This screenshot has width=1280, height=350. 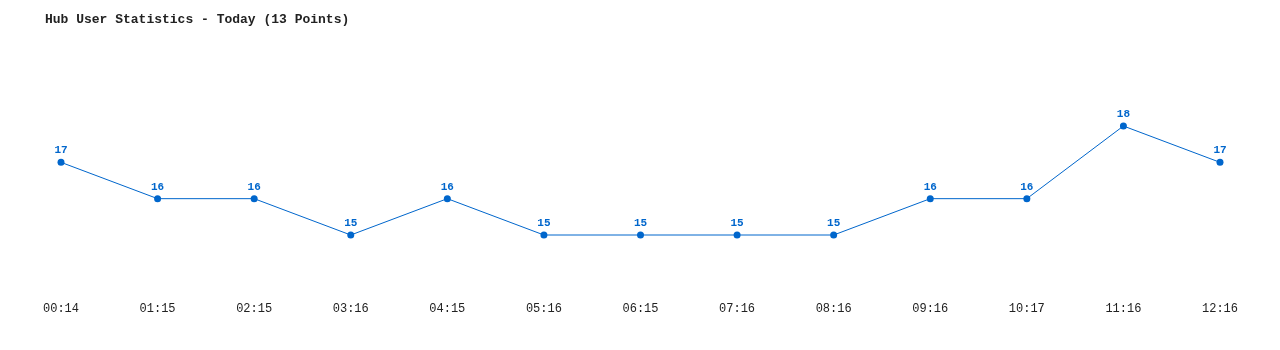 What do you see at coordinates (640, 309) in the screenshot?
I see `x-tick-label: 06:15` at bounding box center [640, 309].